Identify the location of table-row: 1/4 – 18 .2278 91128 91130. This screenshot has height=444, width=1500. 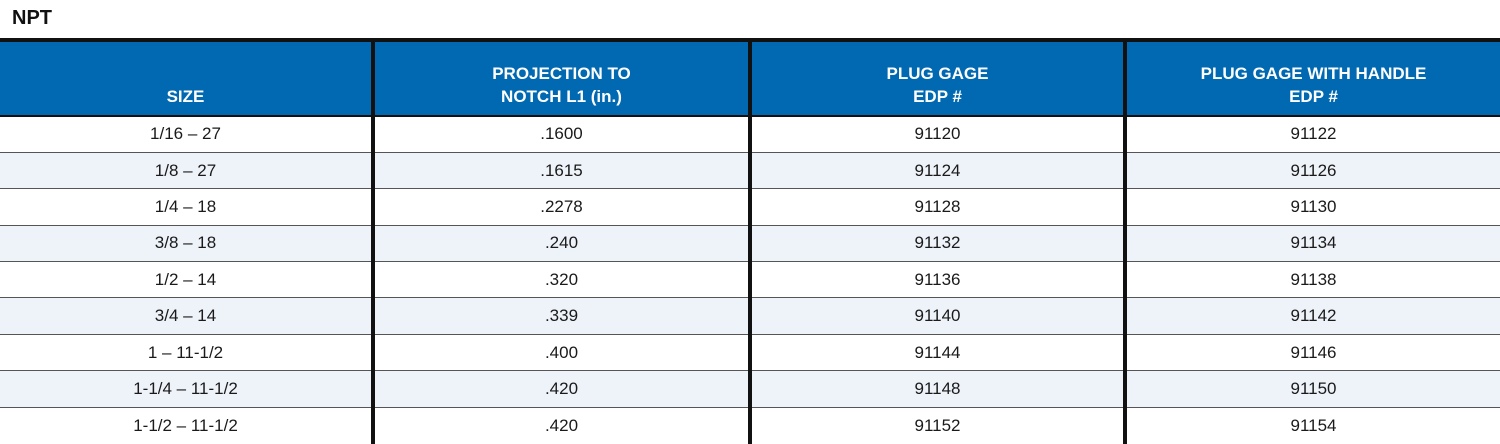
(750, 207).